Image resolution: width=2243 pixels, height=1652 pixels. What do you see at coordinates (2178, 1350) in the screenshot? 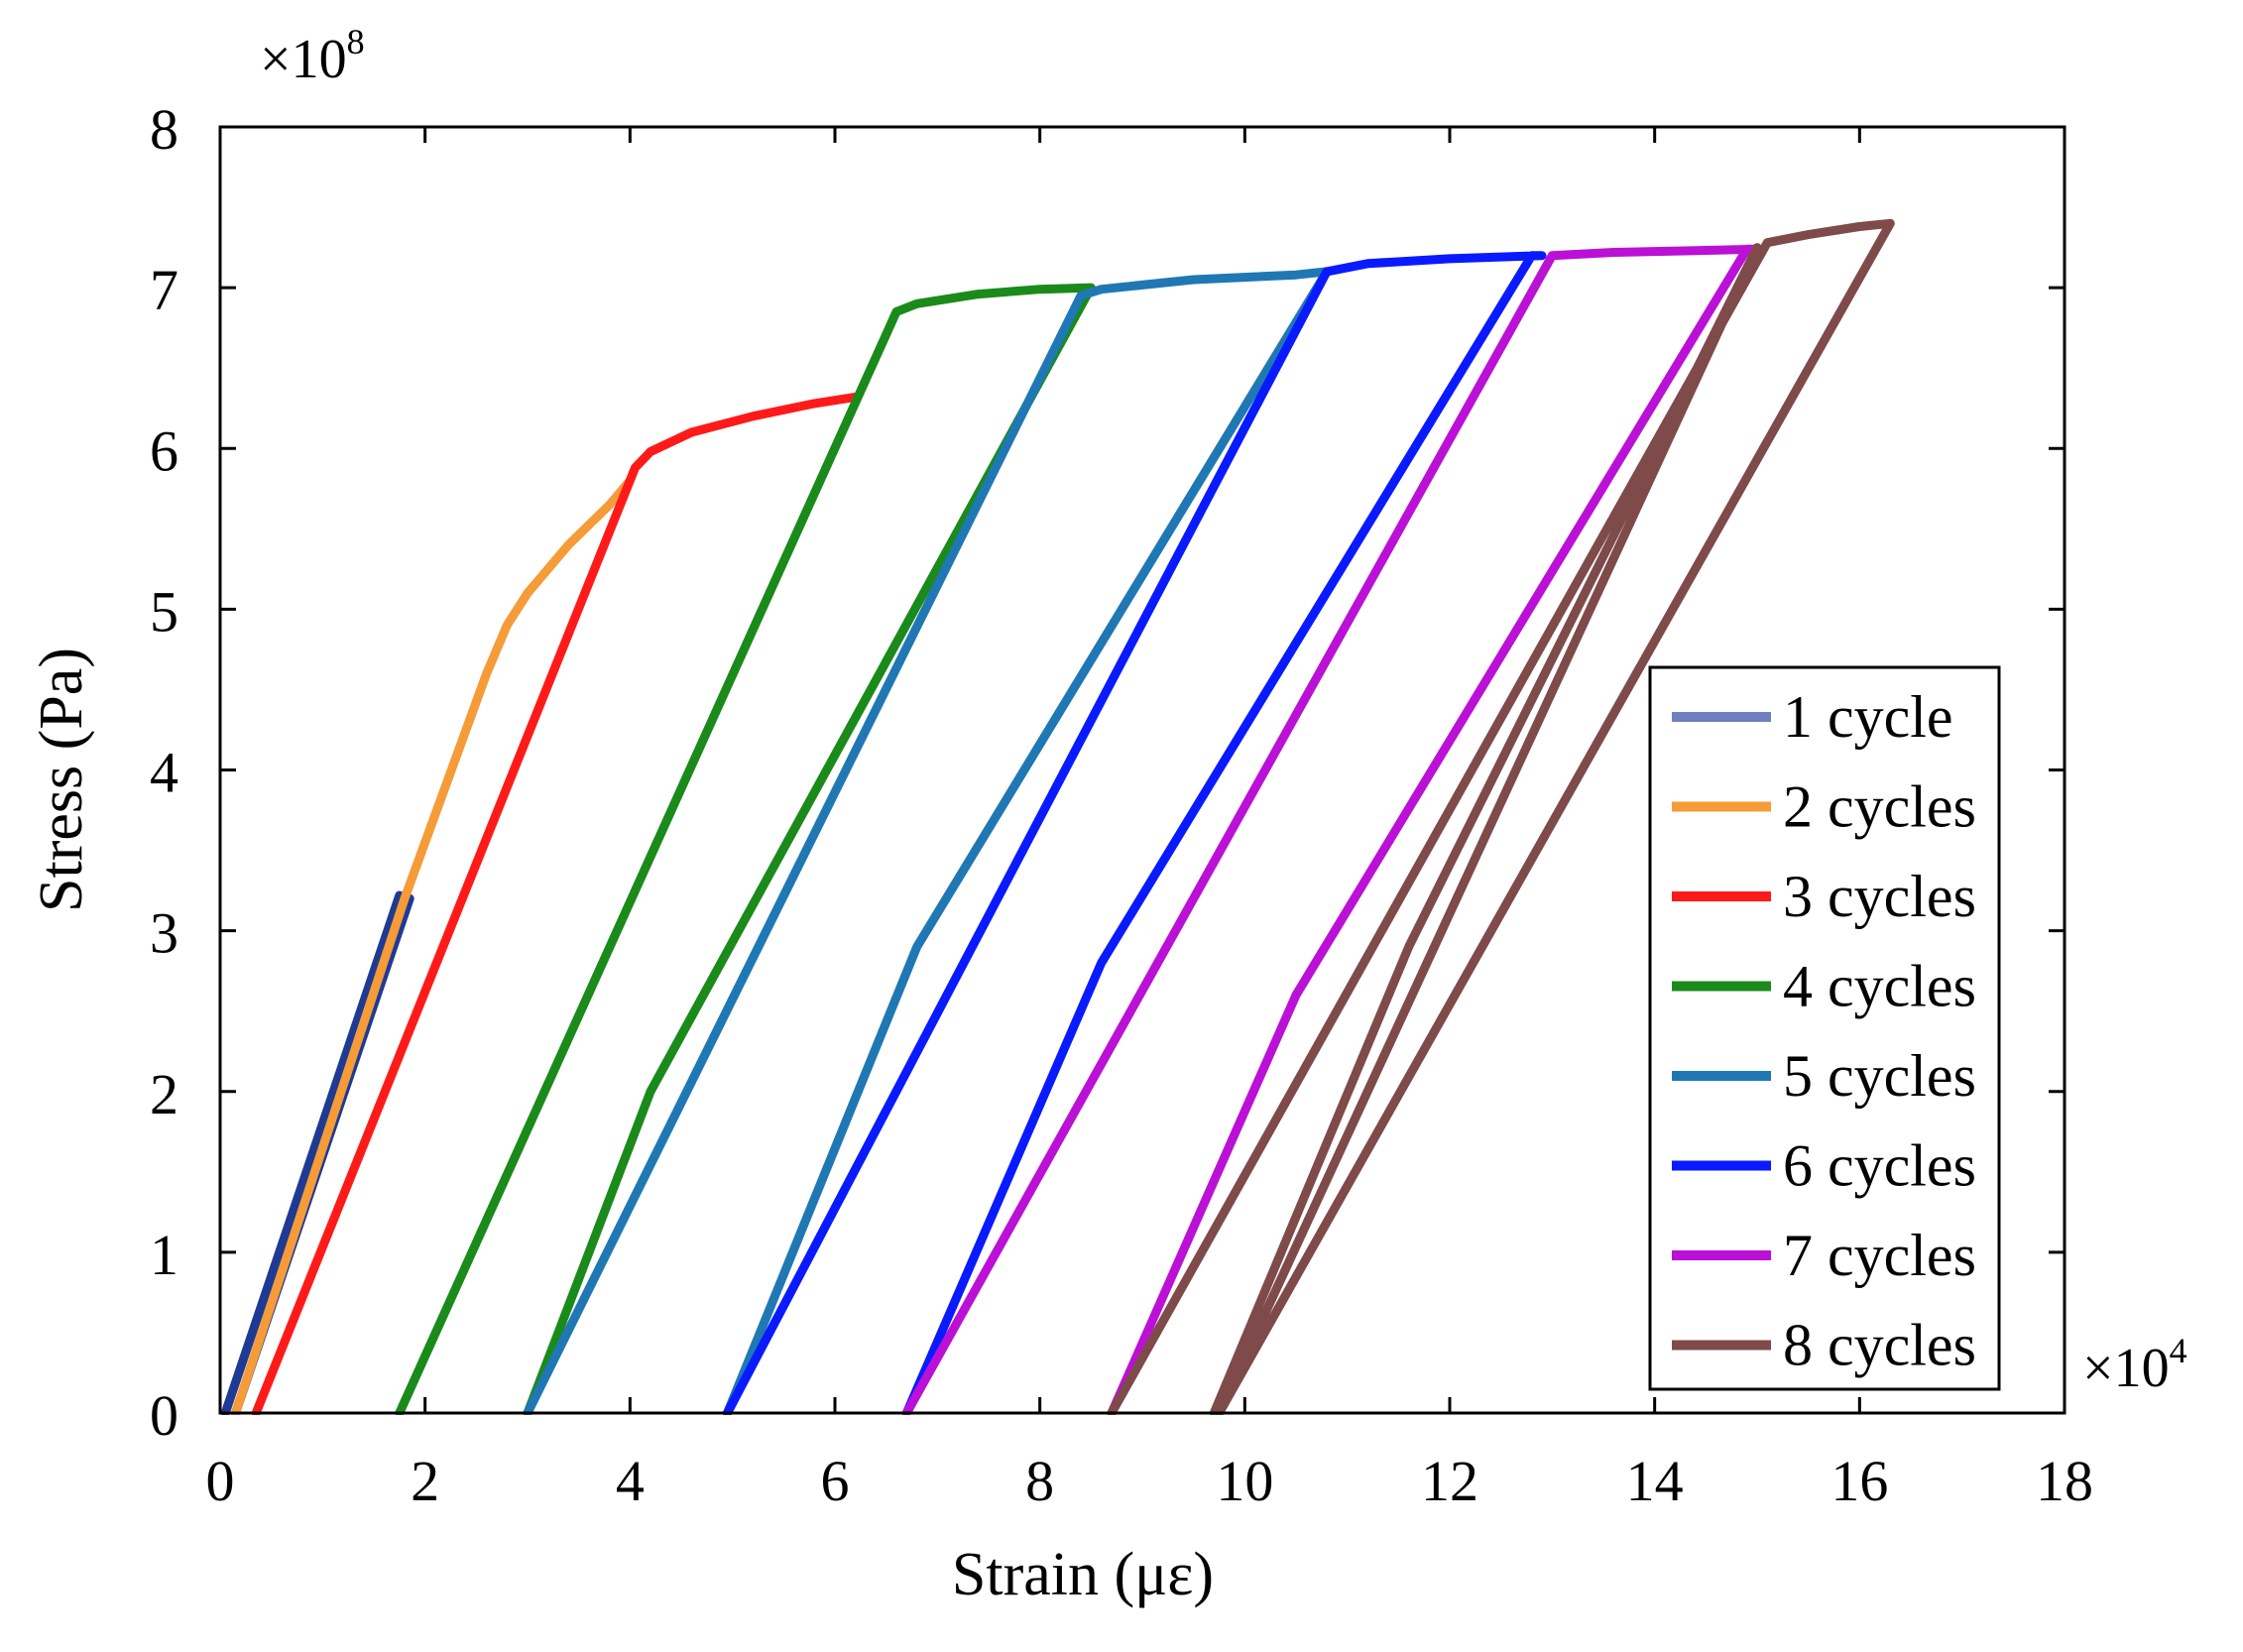
I see `x-axis-multiplier-exponent: 4` at bounding box center [2178, 1350].